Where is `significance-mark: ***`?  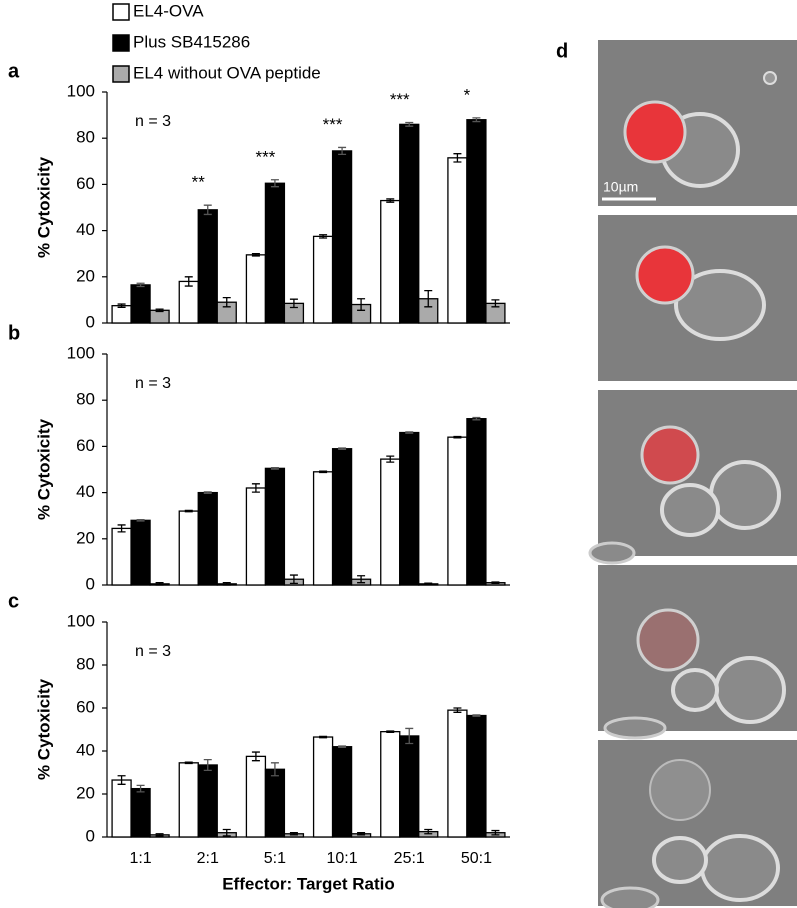
significance-mark: *** is located at coordinates (333, 124).